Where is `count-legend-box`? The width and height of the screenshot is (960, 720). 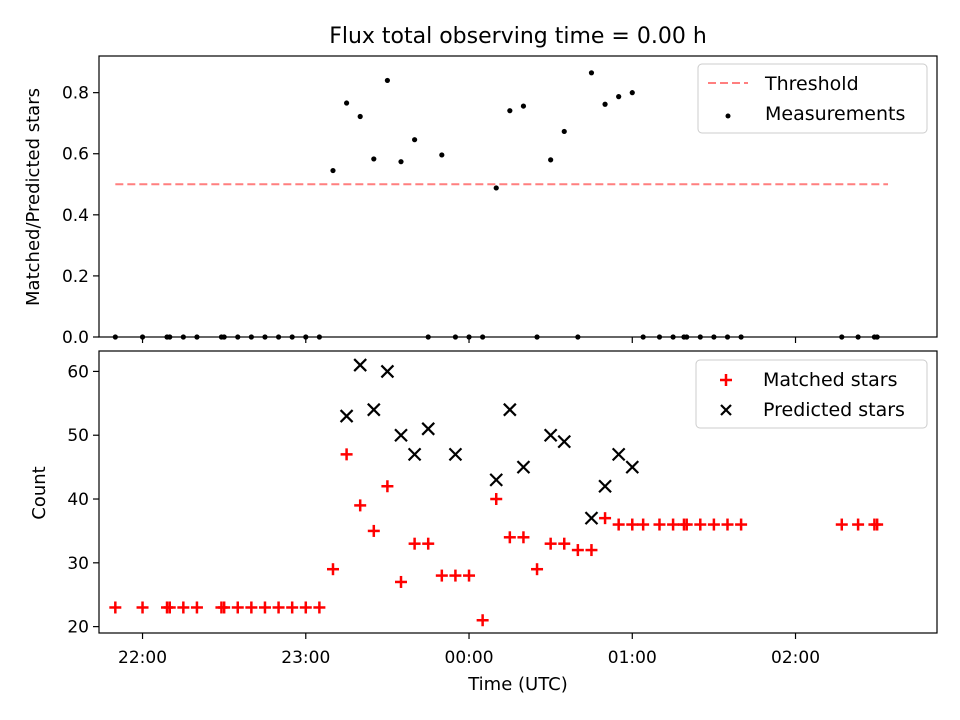
count-legend-box is located at coordinates (811, 394).